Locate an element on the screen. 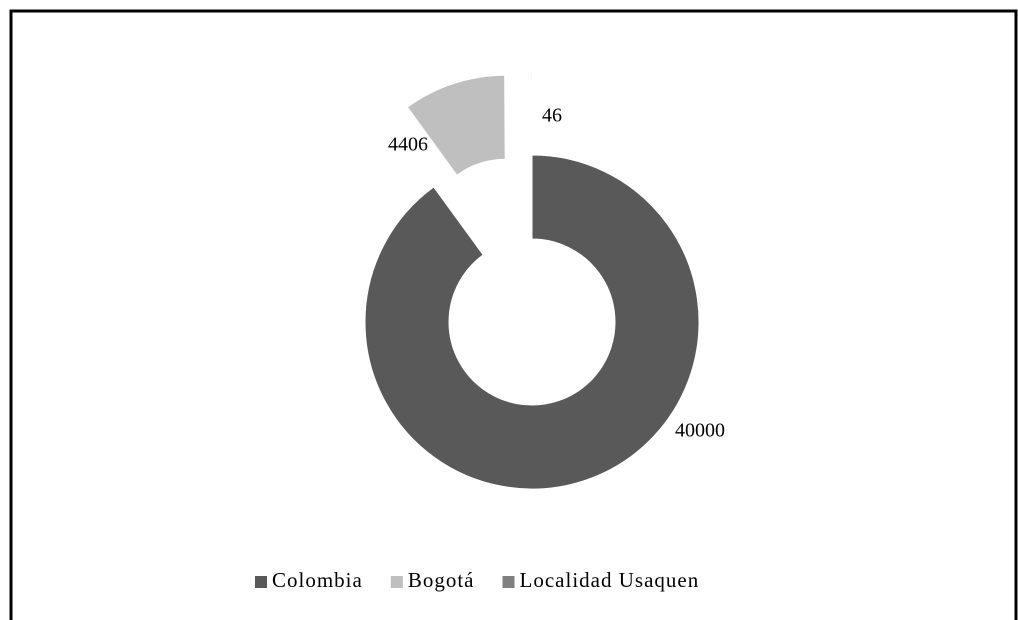 The height and width of the screenshot is (620, 1018). legend-label: Localidad Usaquen is located at coordinates (610, 580).